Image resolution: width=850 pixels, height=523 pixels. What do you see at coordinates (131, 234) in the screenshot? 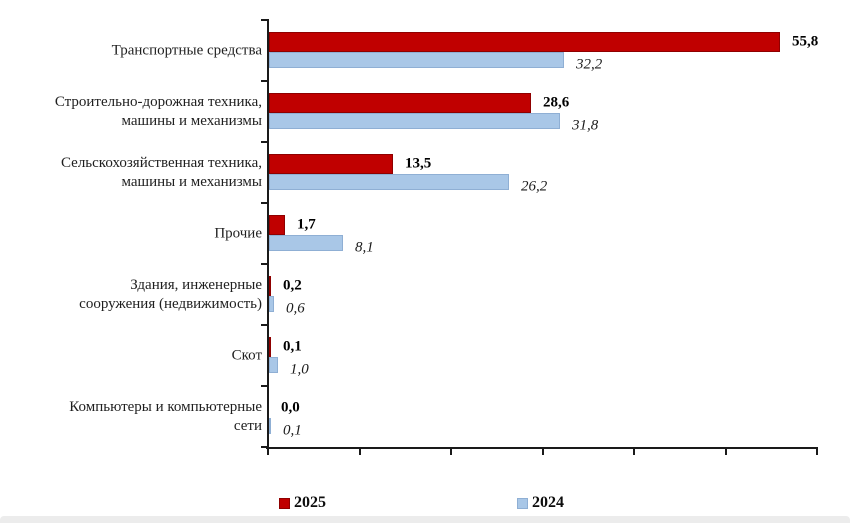
I see `category-label: Прочие` at bounding box center [131, 234].